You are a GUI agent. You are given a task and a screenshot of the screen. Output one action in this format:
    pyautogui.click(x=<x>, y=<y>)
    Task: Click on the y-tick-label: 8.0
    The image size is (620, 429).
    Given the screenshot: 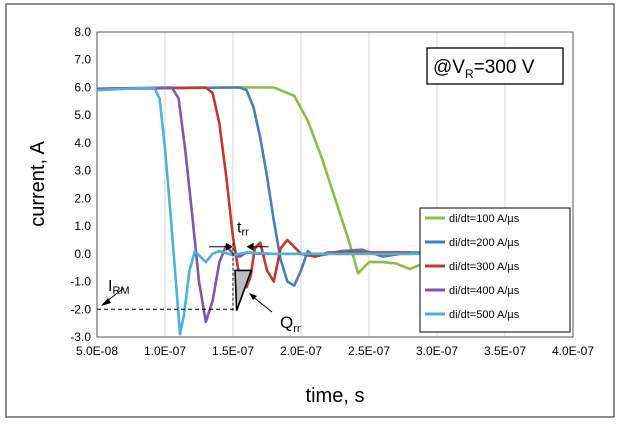 What is the action you would take?
    pyautogui.click(x=82, y=32)
    